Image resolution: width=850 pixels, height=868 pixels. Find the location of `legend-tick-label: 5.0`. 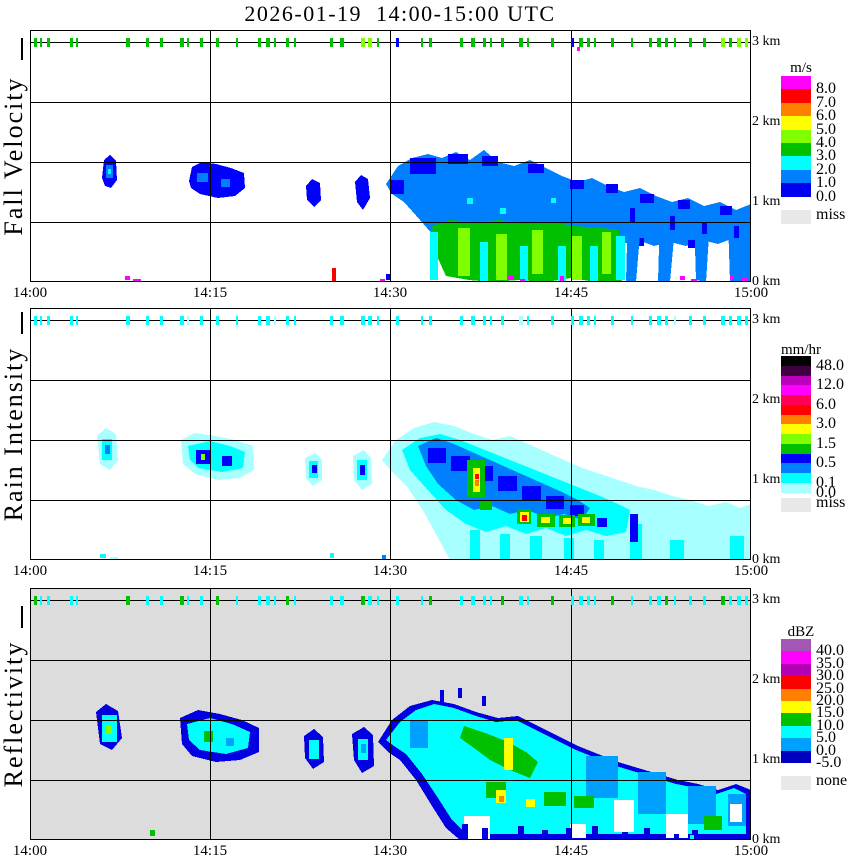

legend-tick-label: 5.0 is located at coordinates (826, 738).